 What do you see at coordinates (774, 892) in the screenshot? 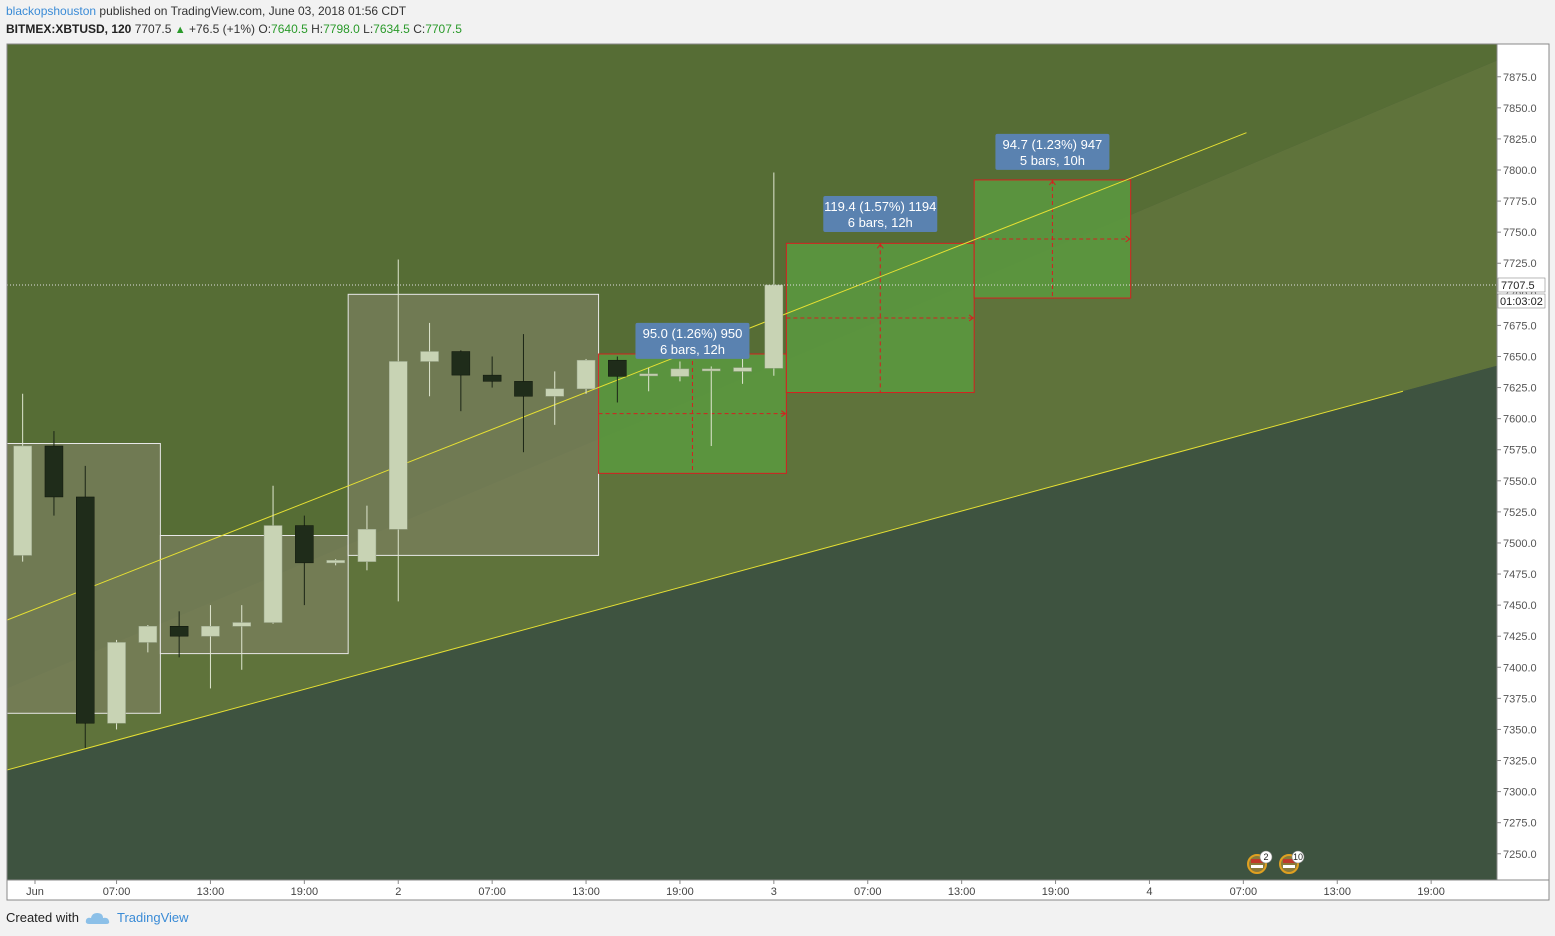
I see `time-tick-label: 3` at bounding box center [774, 892].